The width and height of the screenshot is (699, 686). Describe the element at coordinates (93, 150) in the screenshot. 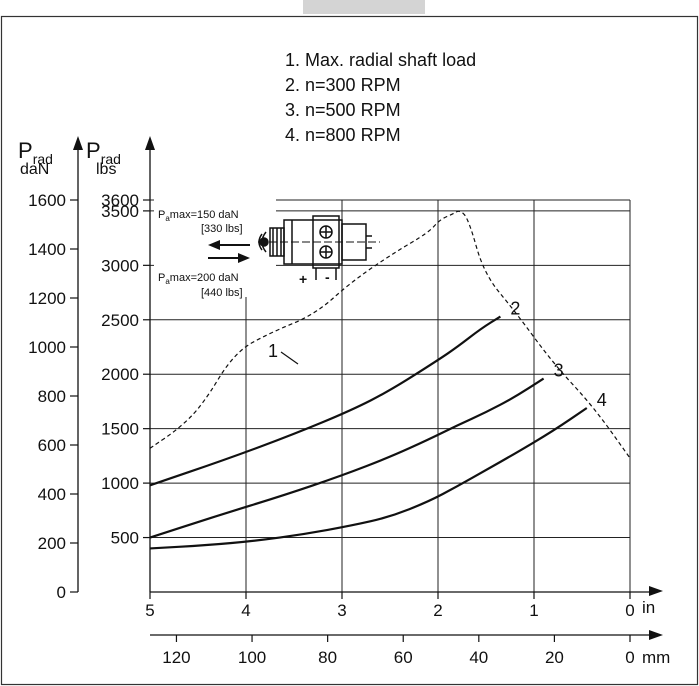

I see `right-axis-symbol: P` at that location.